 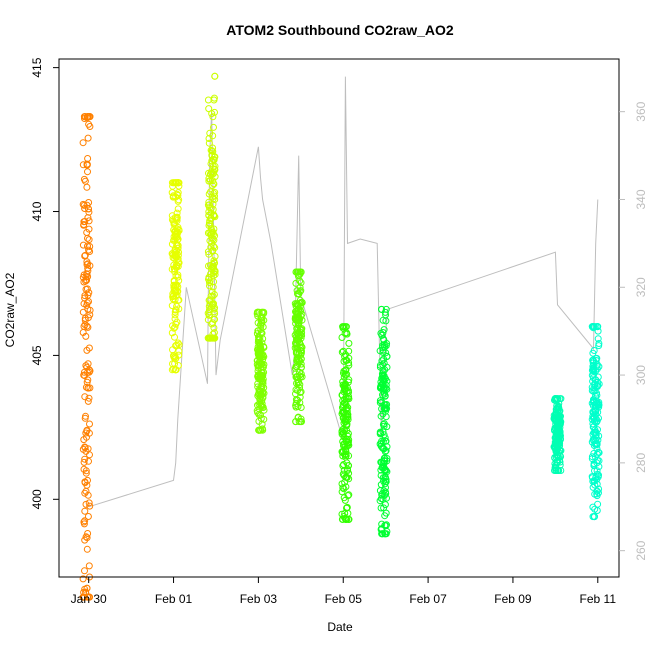 I want to click on x-tick-label: Feb 09, so click(x=513, y=599).